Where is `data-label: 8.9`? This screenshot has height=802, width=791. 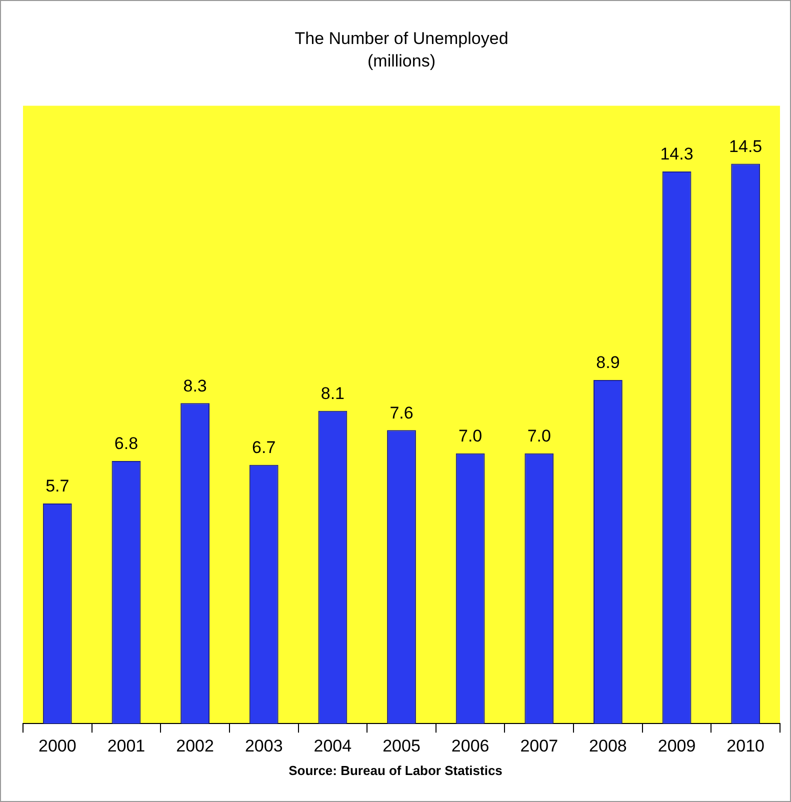 data-label: 8.9 is located at coordinates (608, 362).